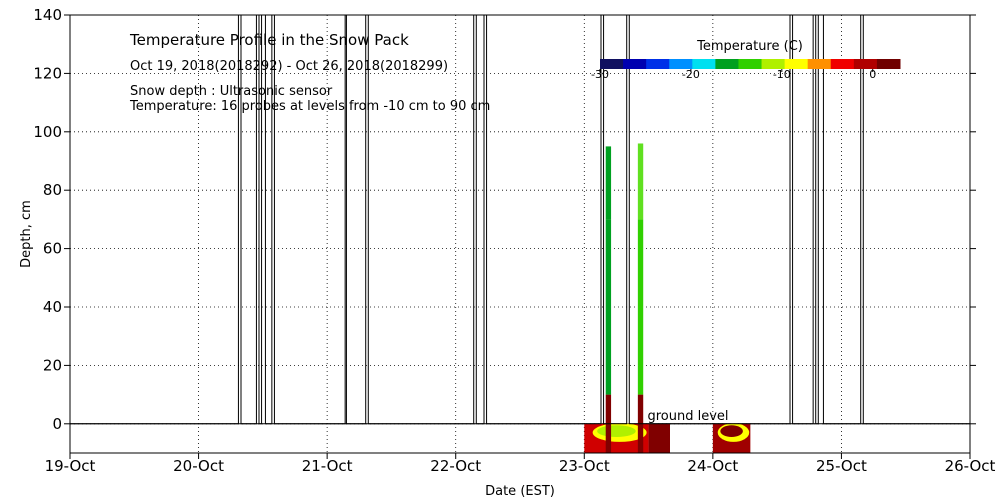 The height and width of the screenshot is (500, 1000). What do you see at coordinates (584, 466) in the screenshot?
I see `x-tick-label: 23-Oct` at bounding box center [584, 466].